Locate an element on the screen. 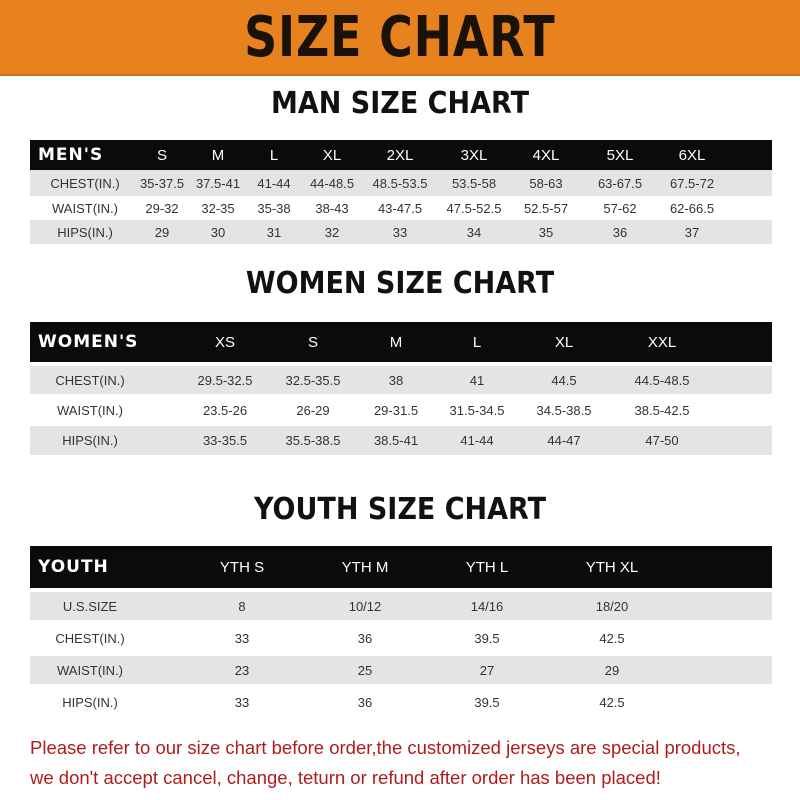  youth-title: YOUTH SIZE CHART is located at coordinates (400, 509).